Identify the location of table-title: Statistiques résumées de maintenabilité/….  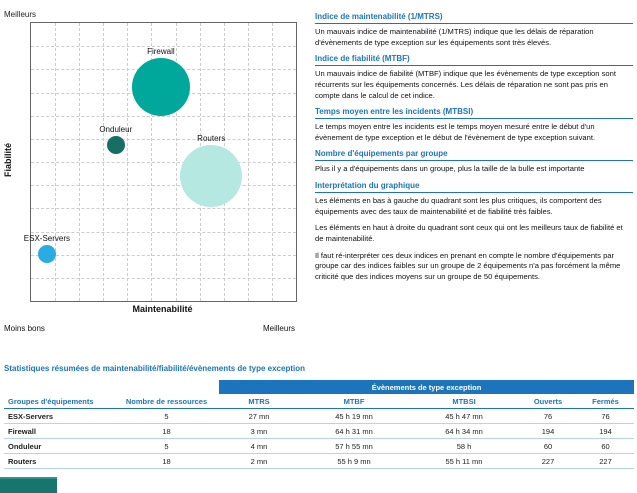
(154, 368).